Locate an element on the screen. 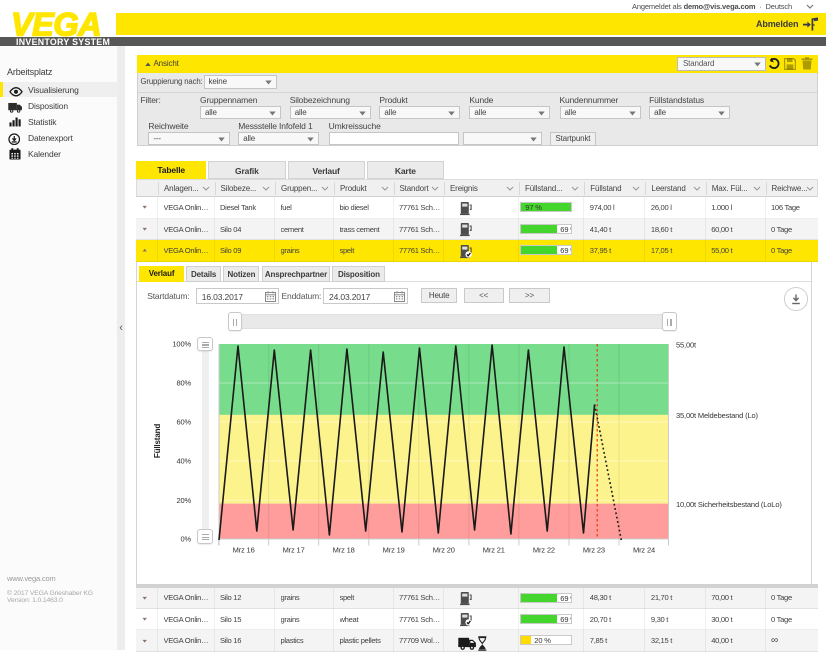 This screenshot has height=652, width=826. svg-text: Mrz 16 is located at coordinates (244, 550).